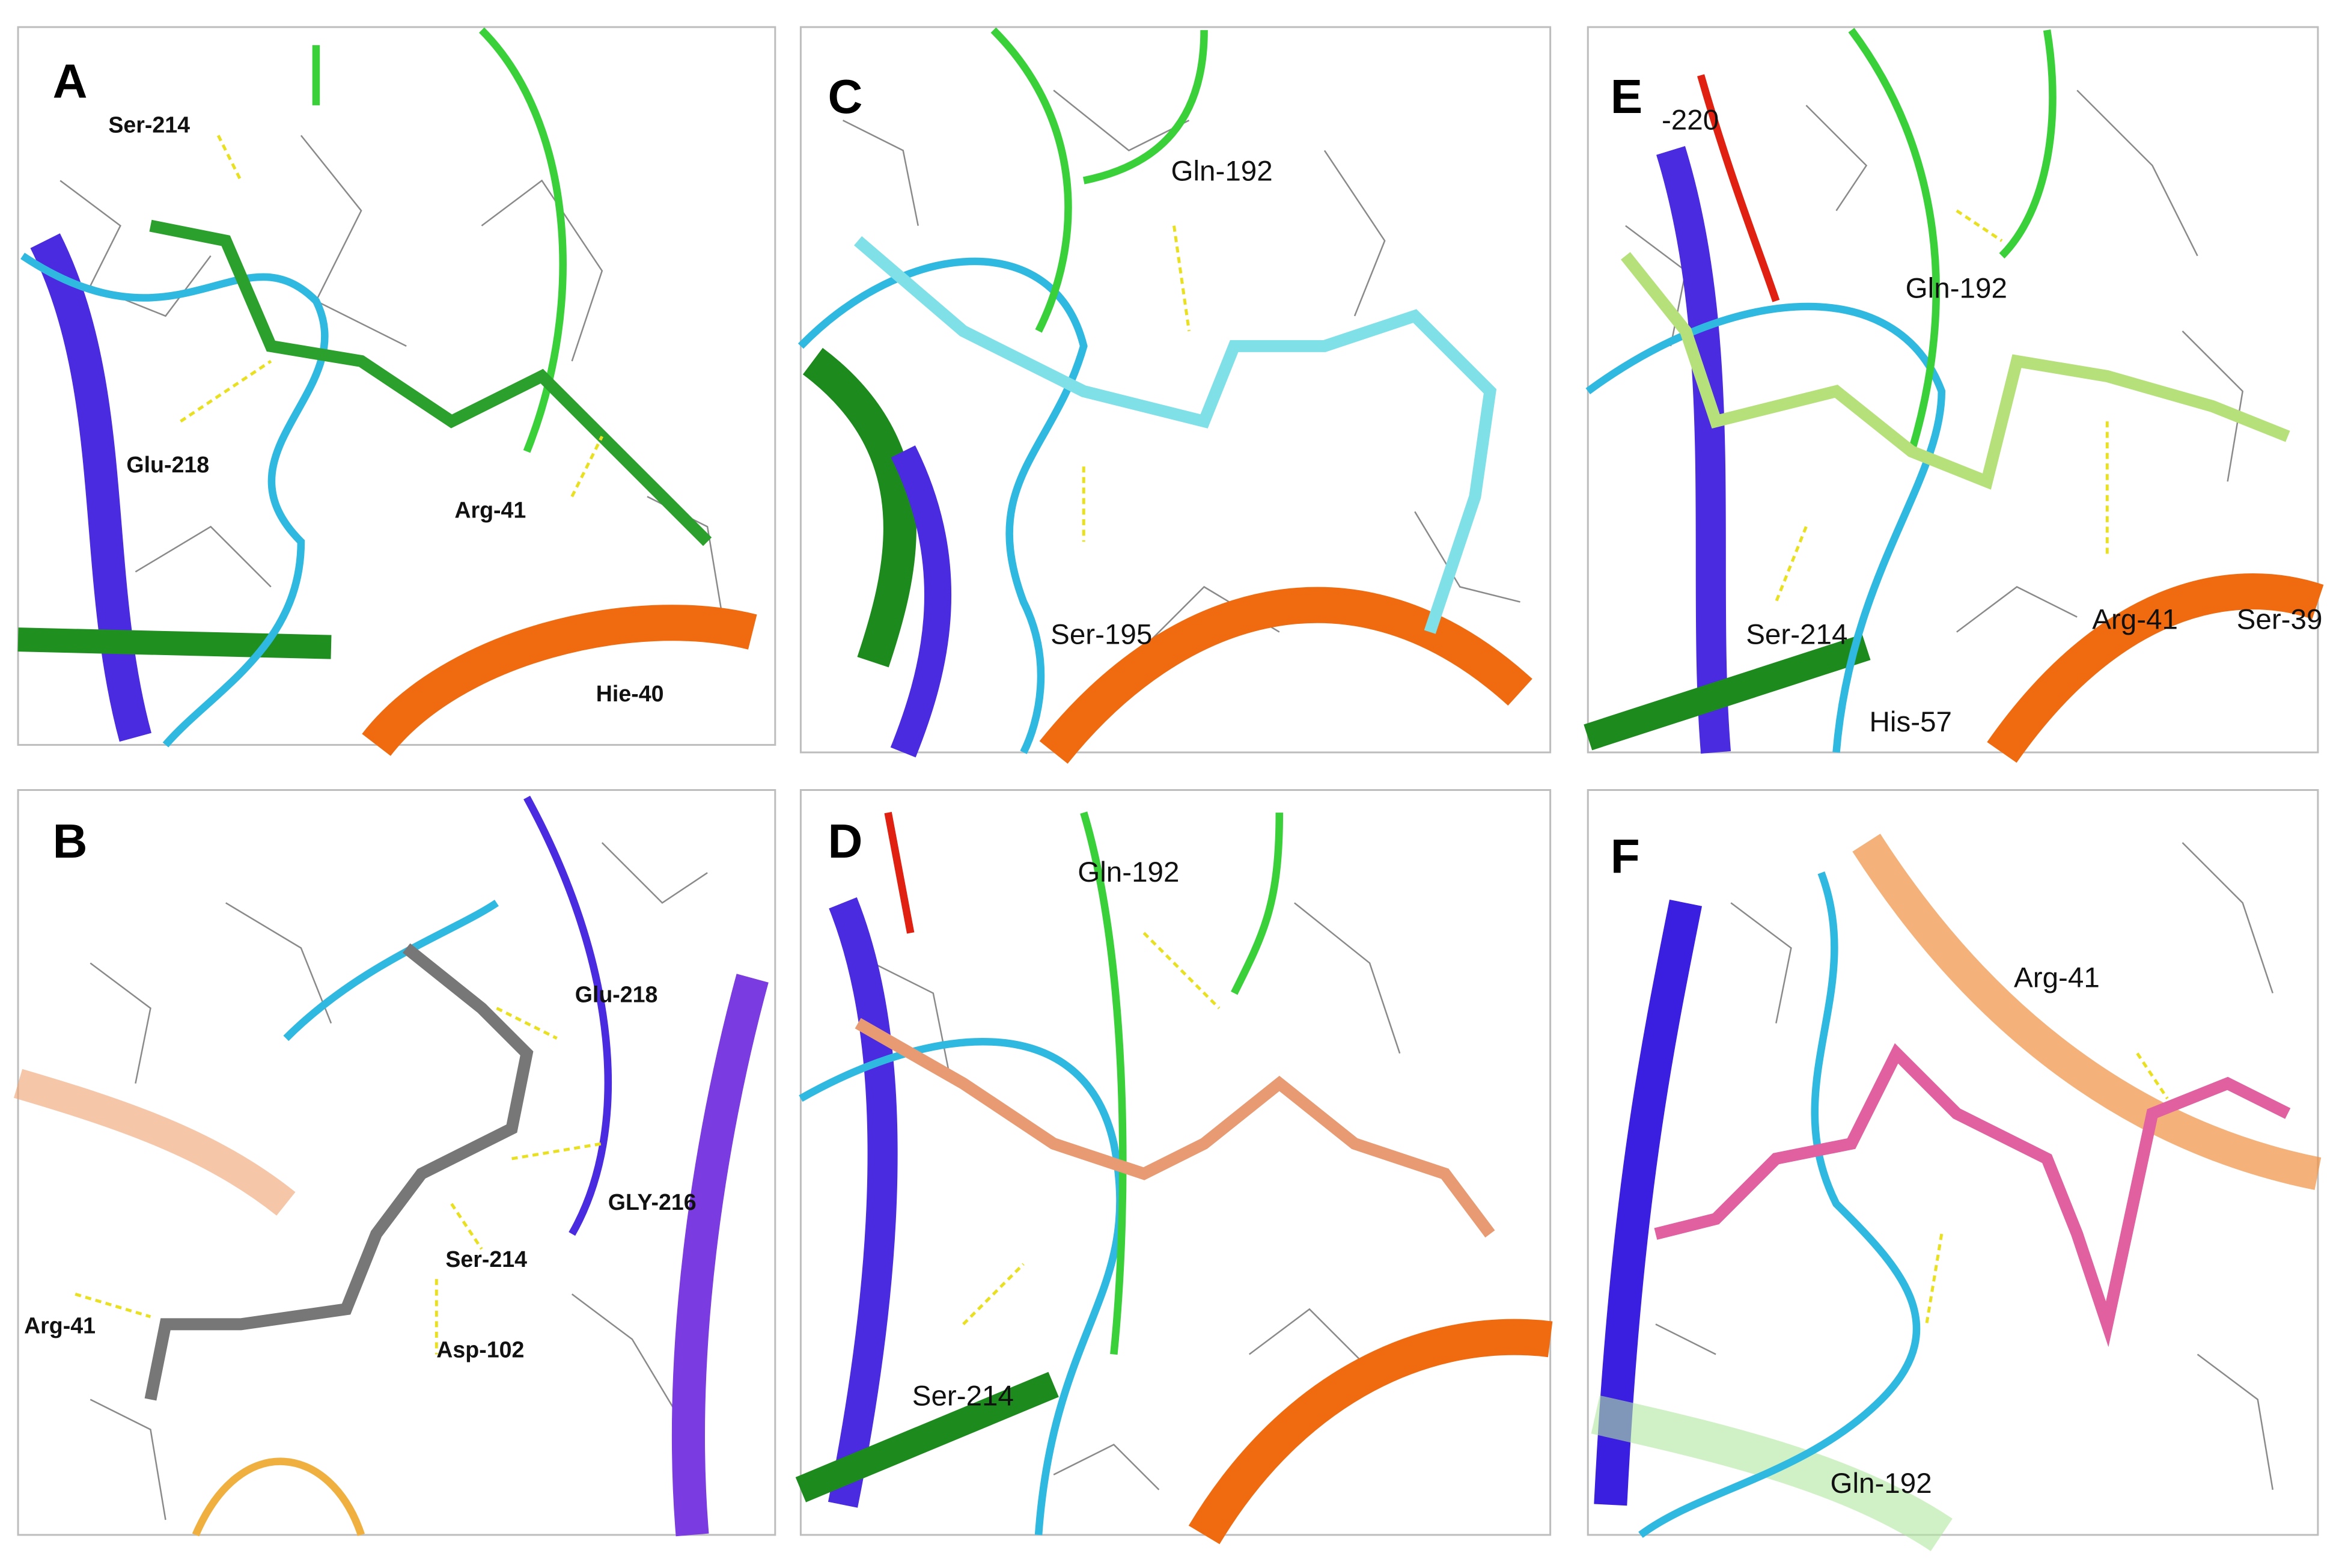 This screenshot has height=1568, width=2348. Describe the element at coordinates (1954, 396) in the screenshot. I see `panel-e-art` at that location.